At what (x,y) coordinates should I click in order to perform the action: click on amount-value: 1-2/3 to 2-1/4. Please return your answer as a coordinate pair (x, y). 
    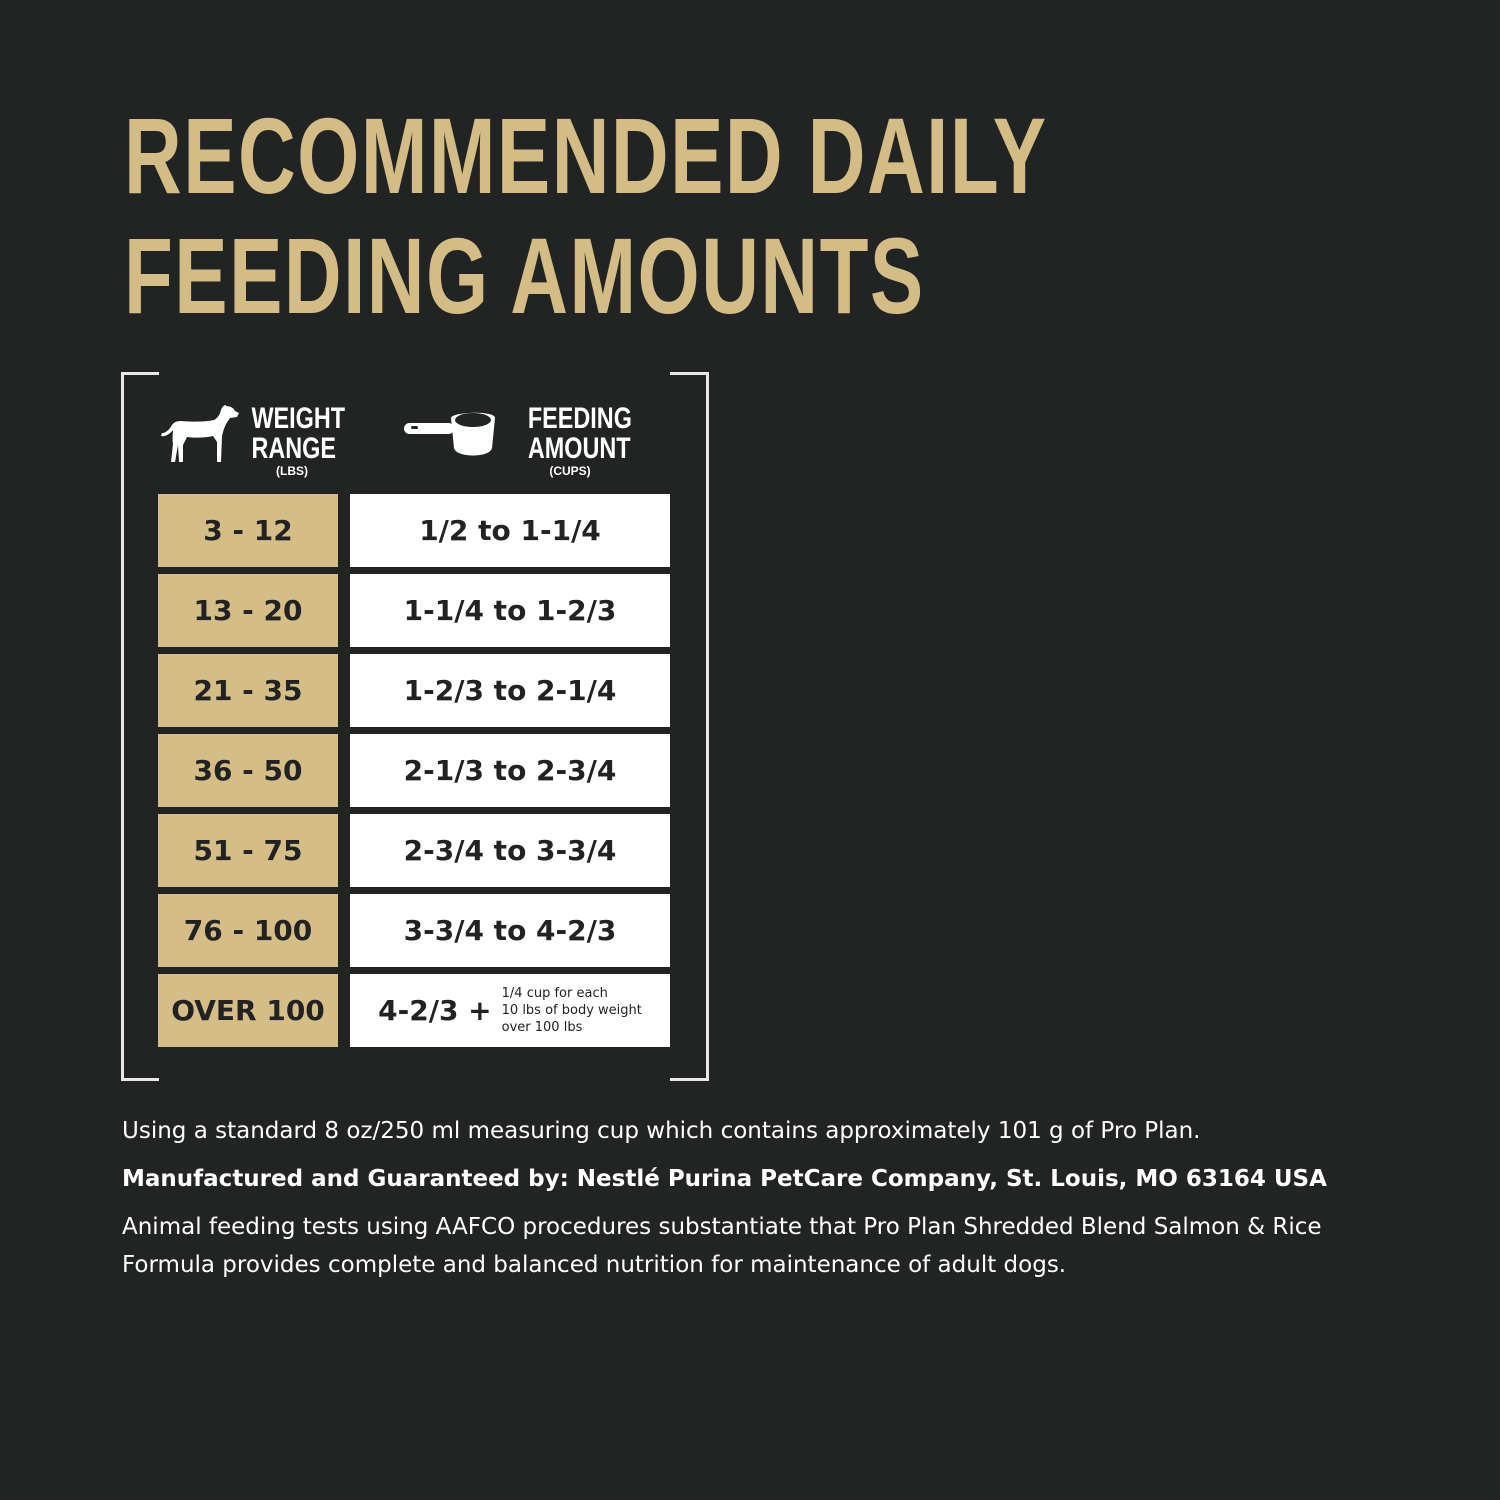
    Looking at the image, I should click on (510, 690).